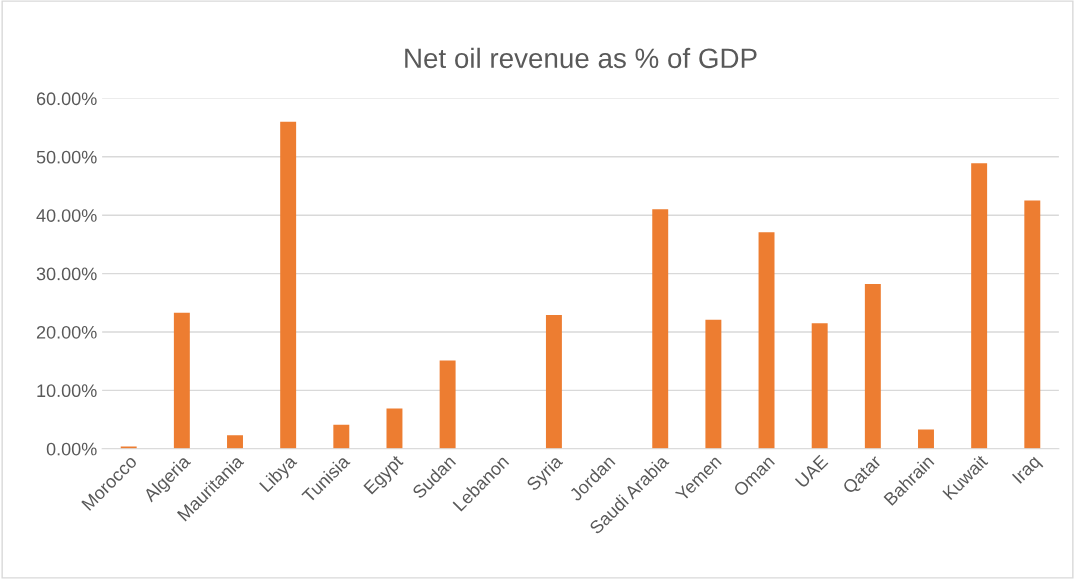 Image resolution: width=1075 pixels, height=579 pixels. What do you see at coordinates (1027, 470) in the screenshot?
I see `x-tick-label: Iraq` at bounding box center [1027, 470].